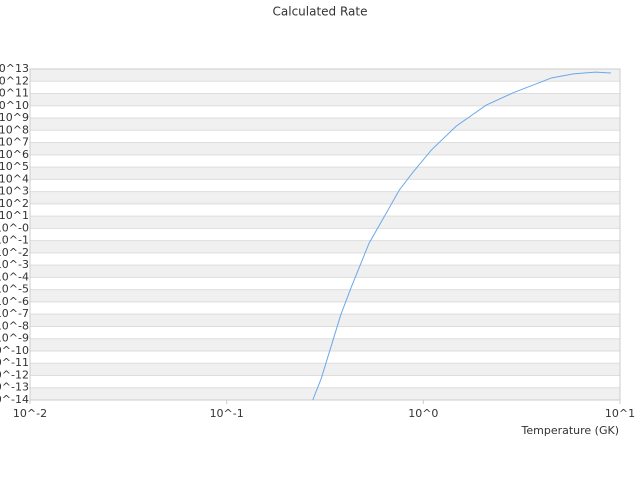 The image size is (640, 480). I want to click on x-tick-label: 10^-2, so click(30, 413).